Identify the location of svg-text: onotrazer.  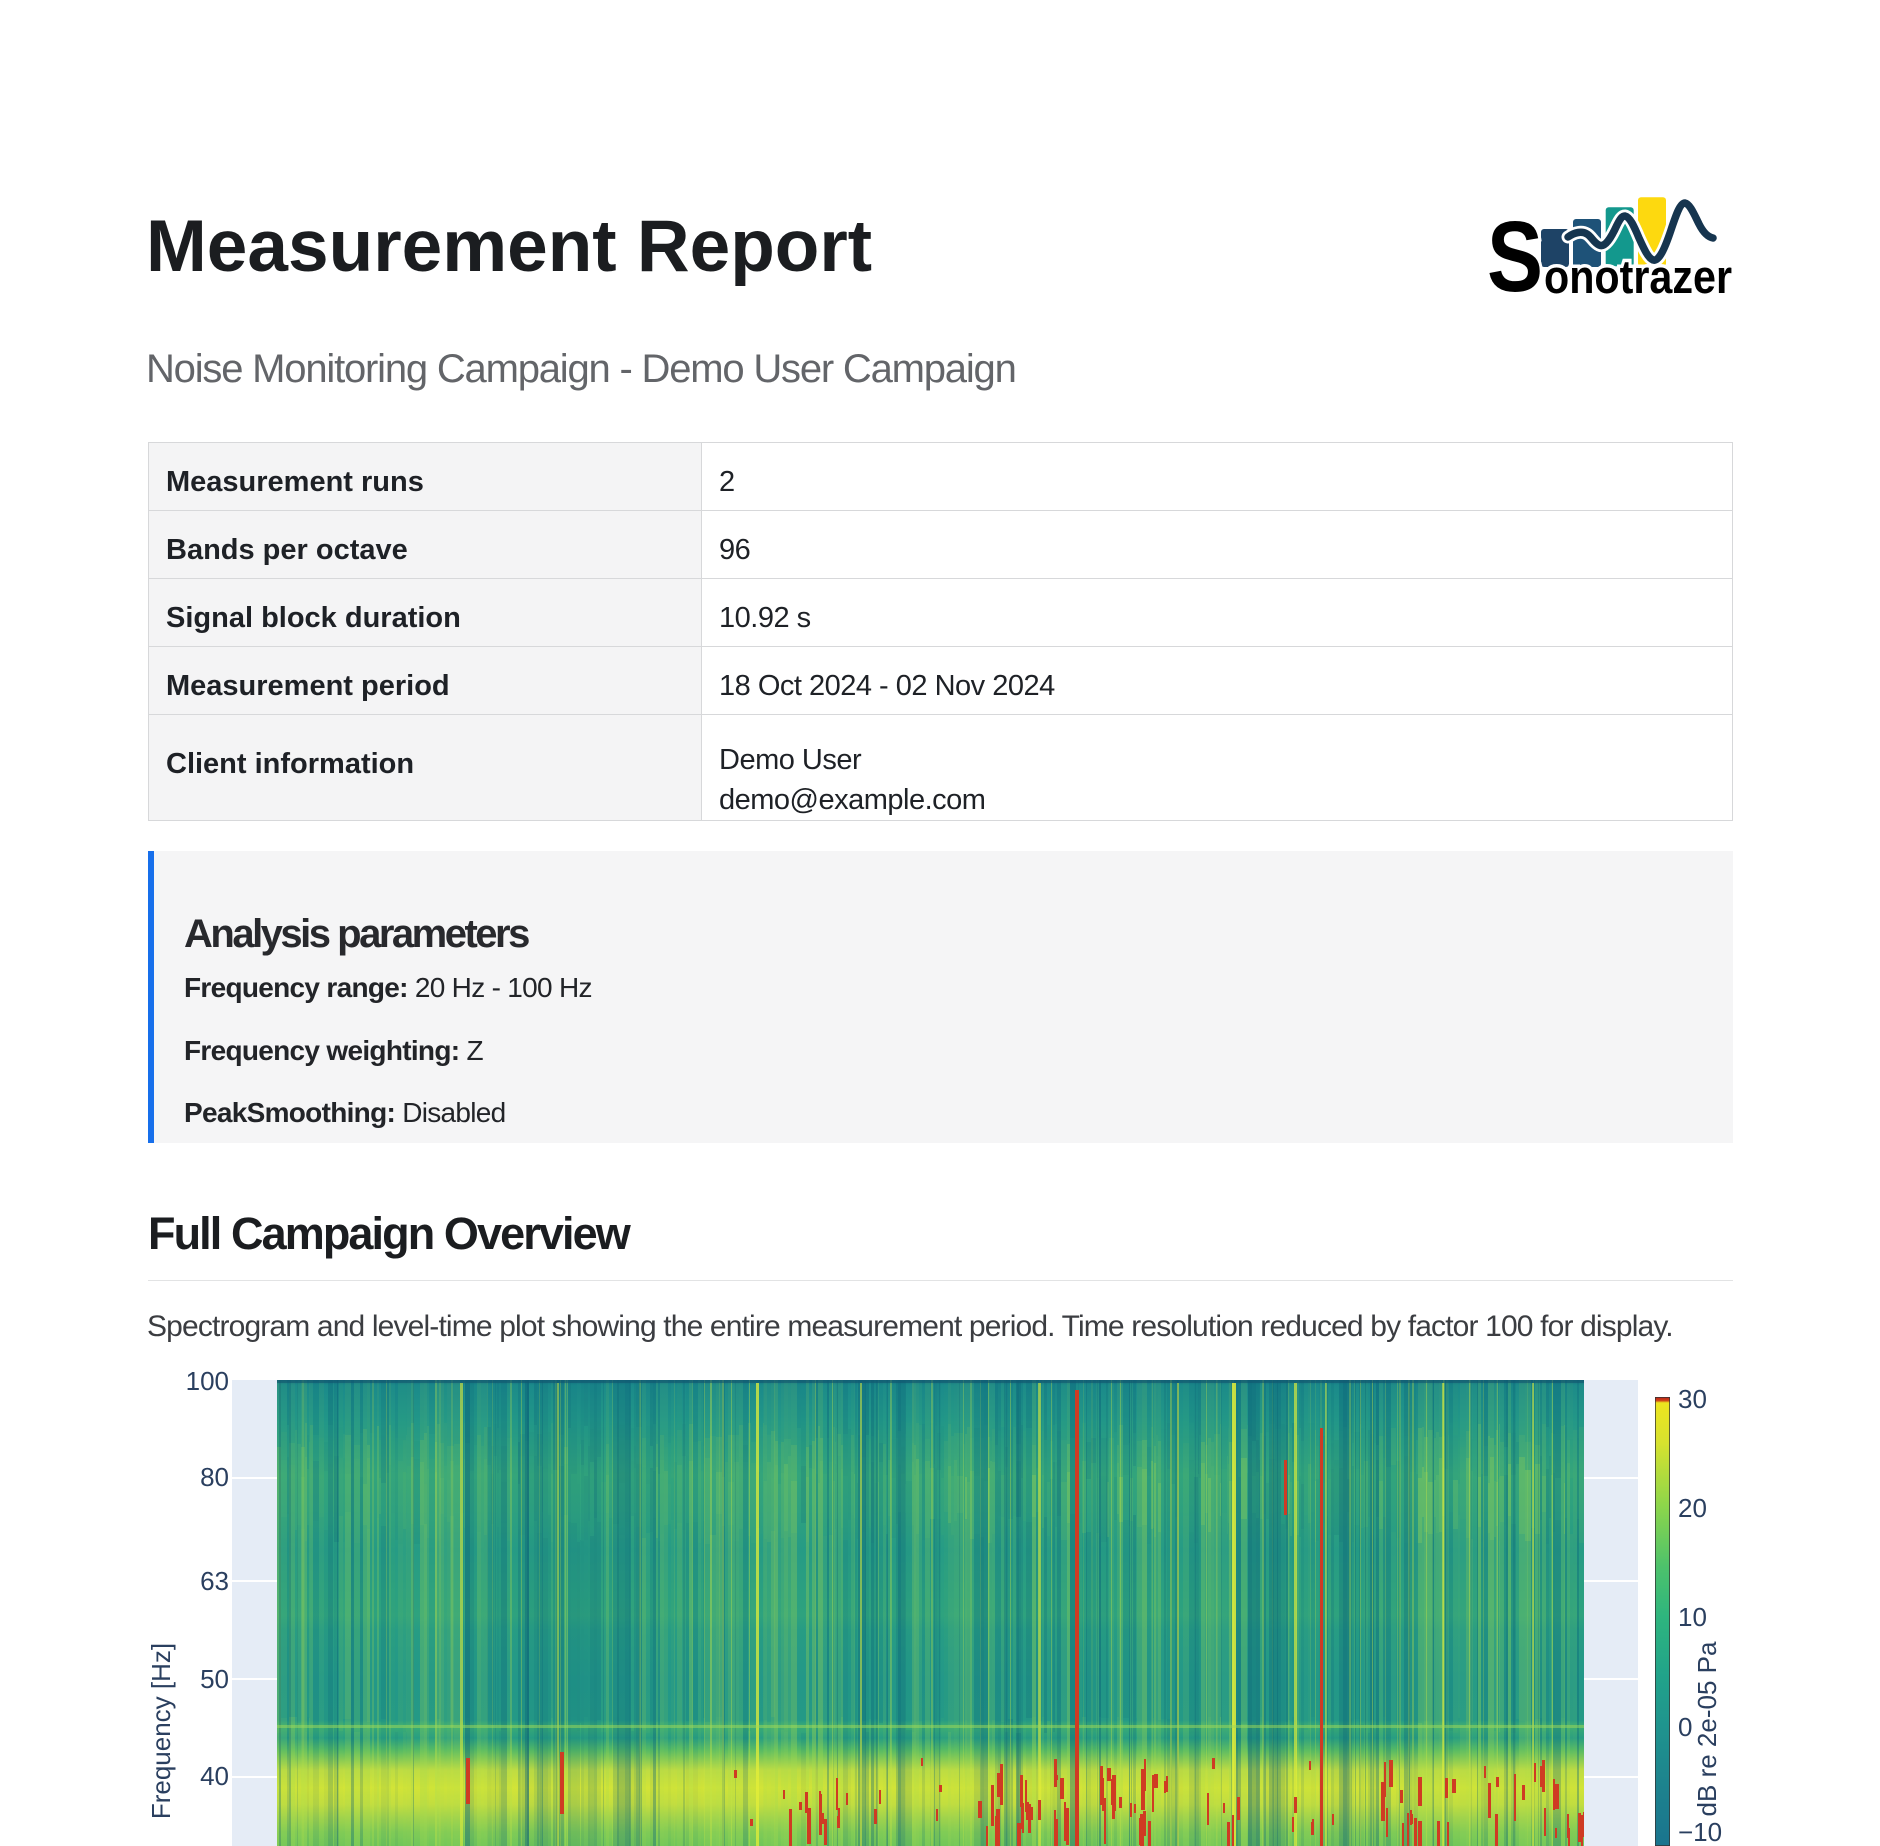
(1638, 276).